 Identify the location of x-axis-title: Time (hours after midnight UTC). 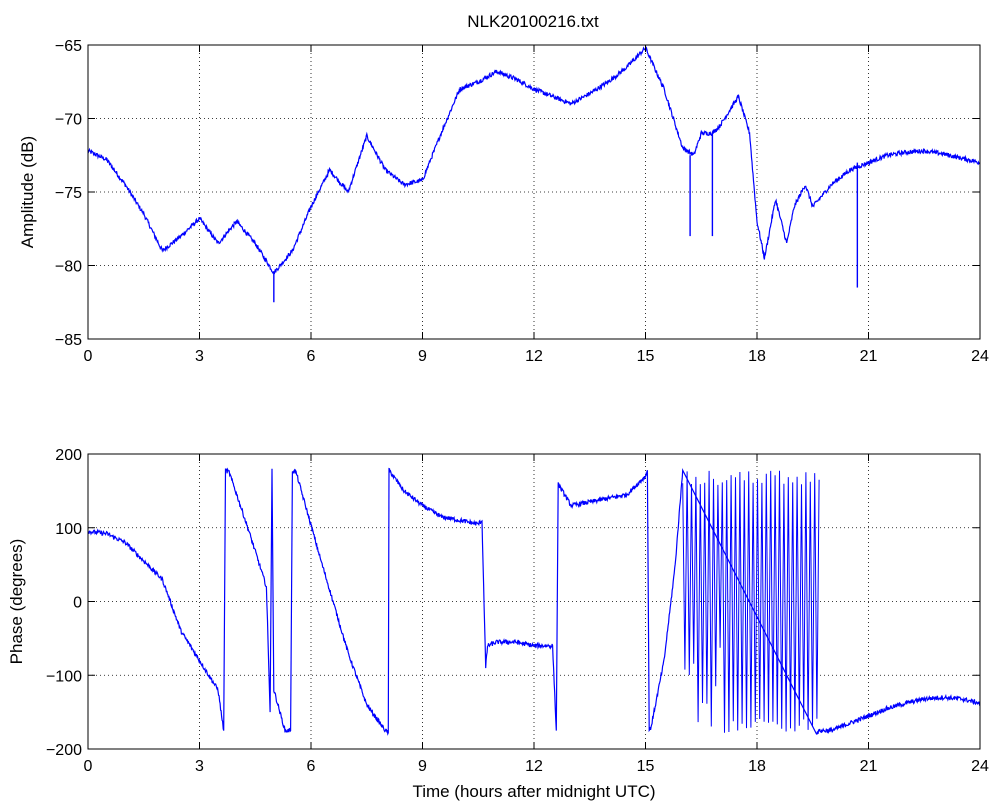
(533, 791).